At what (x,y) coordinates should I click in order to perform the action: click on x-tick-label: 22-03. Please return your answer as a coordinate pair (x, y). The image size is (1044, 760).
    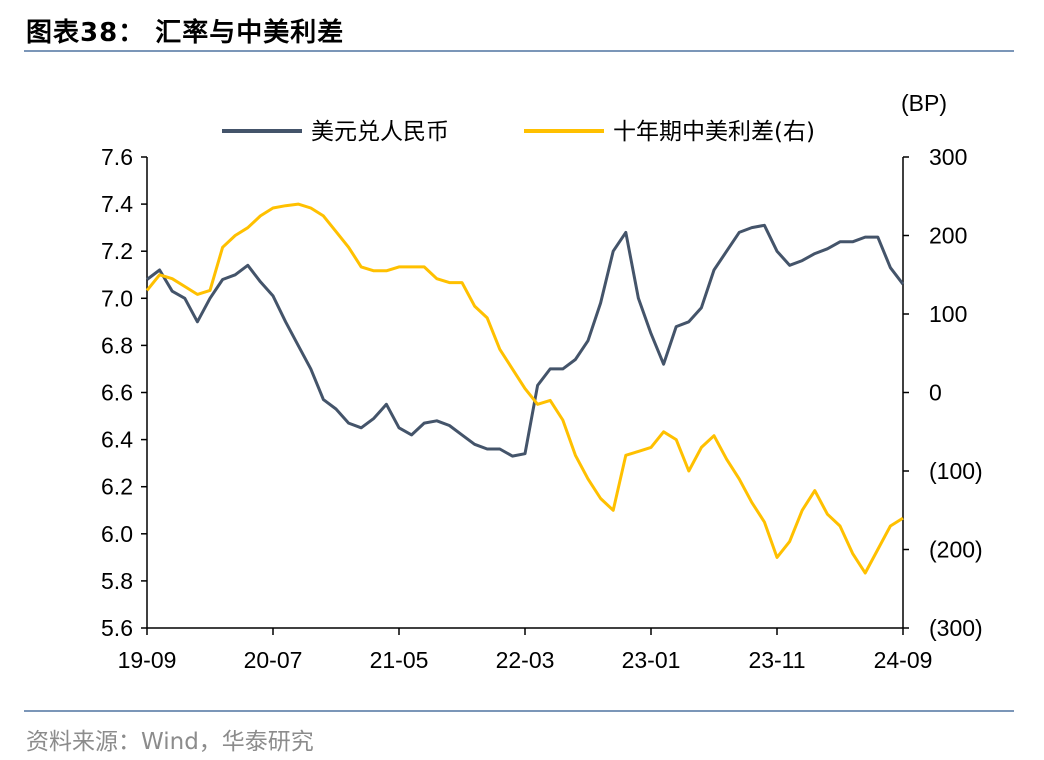
    Looking at the image, I should click on (525, 660).